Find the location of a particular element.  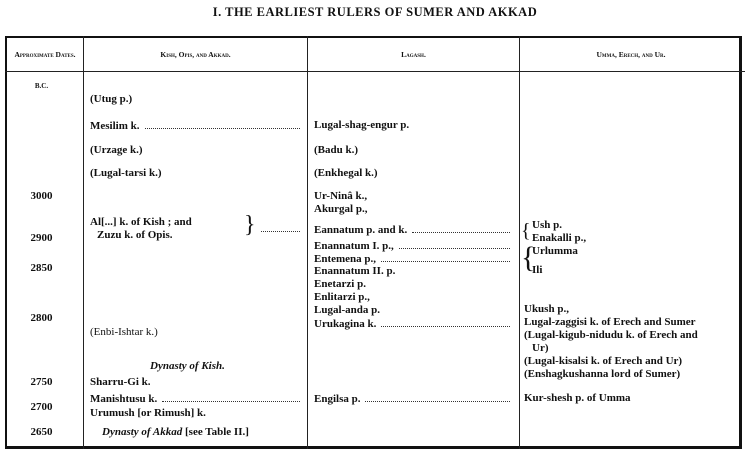

ruler-entry: (Enkhegal k.) is located at coordinates (346, 173).